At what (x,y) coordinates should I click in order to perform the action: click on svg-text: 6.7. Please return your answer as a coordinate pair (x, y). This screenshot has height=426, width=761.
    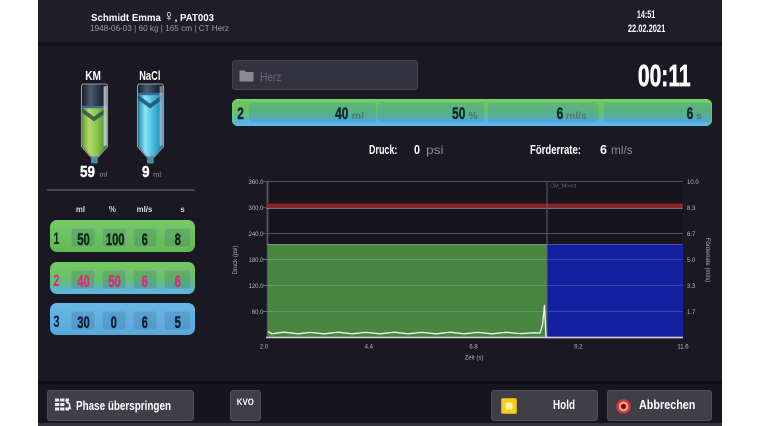
    Looking at the image, I should click on (691, 235).